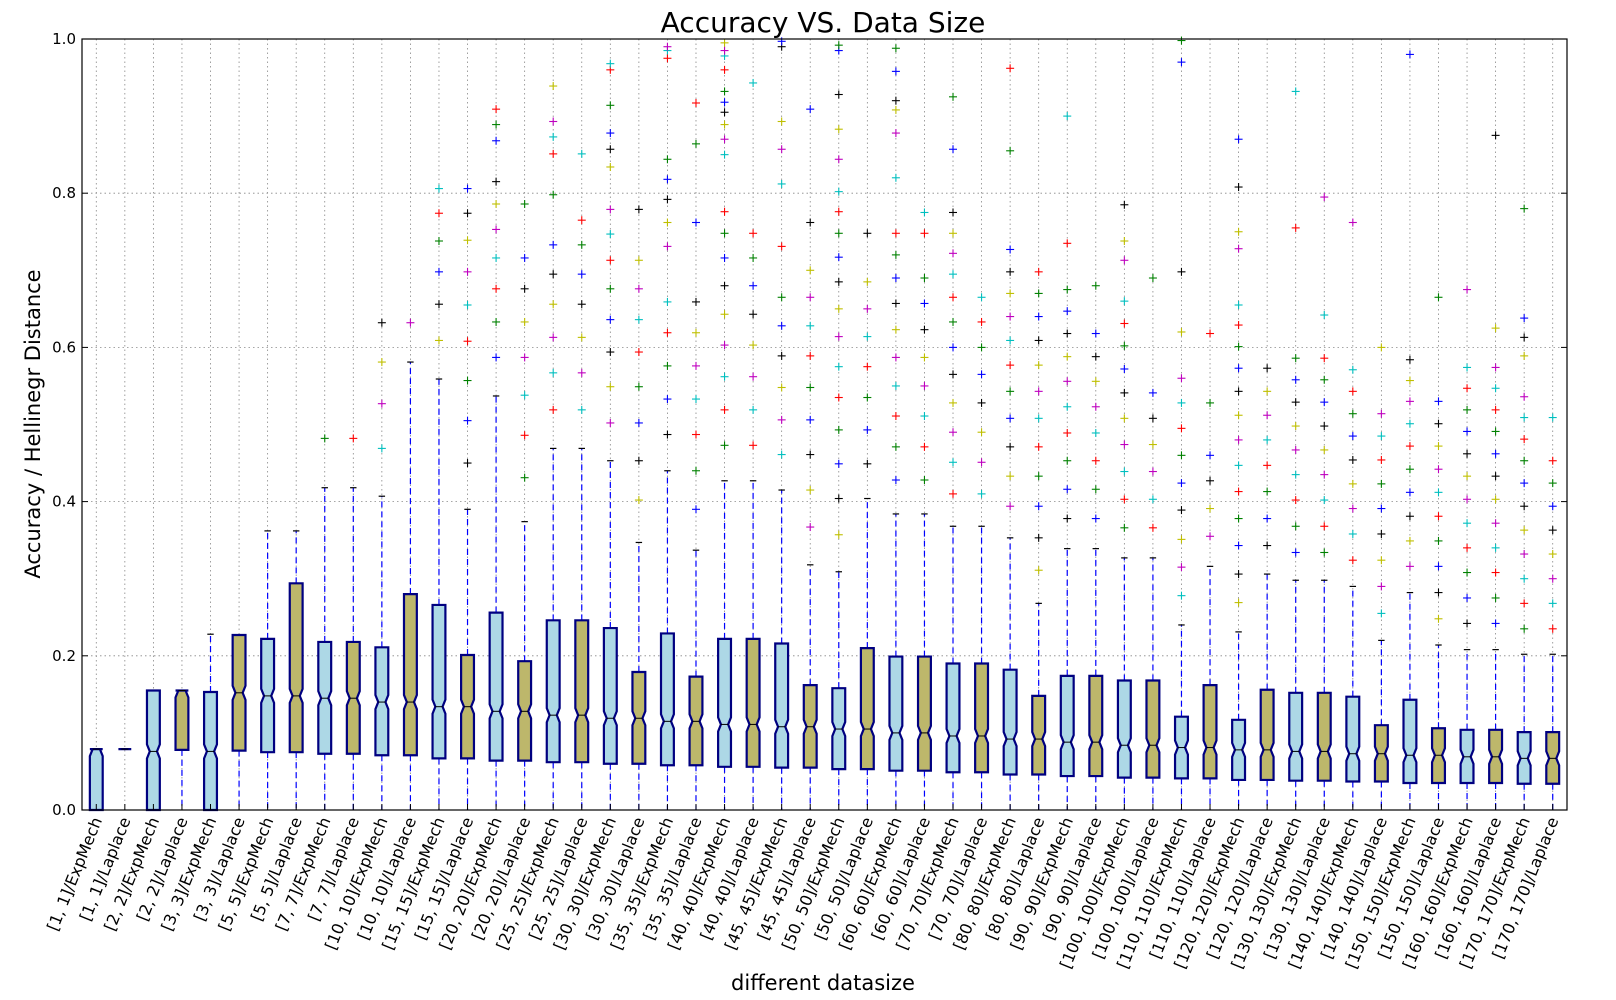  I want to click on y-tick-label: 0.0, so click(64, 810).